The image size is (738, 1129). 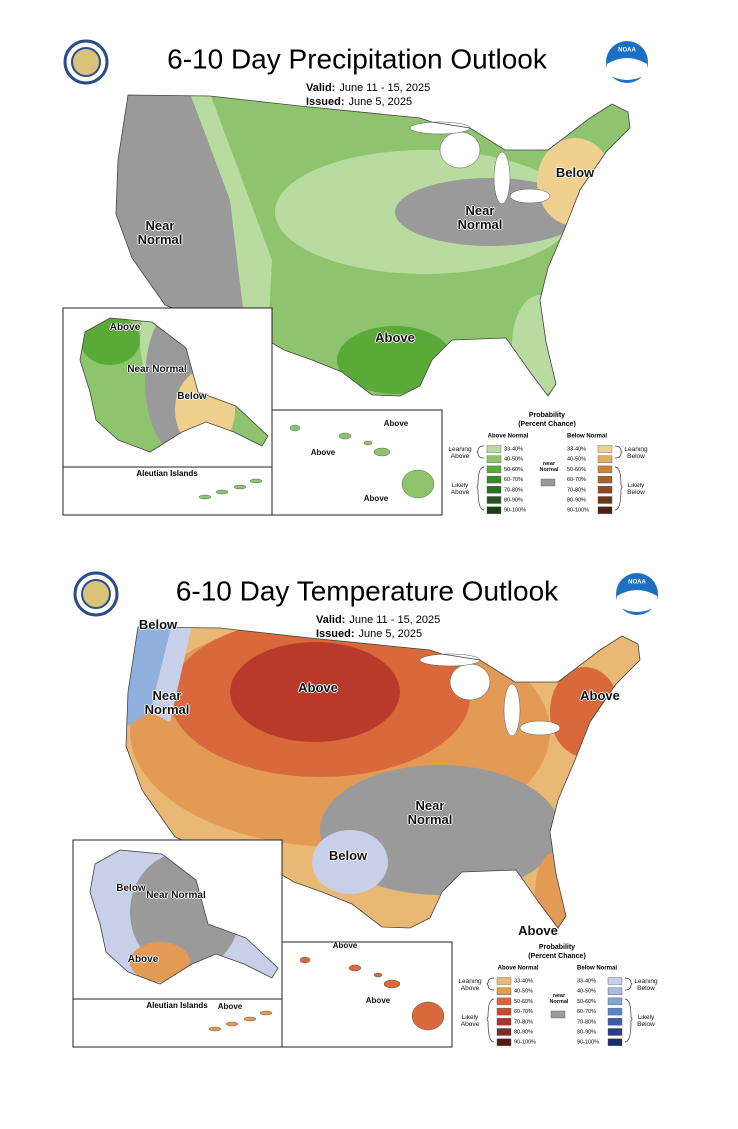 What do you see at coordinates (325, 102) in the screenshot?
I see `issued-label: Issued:` at bounding box center [325, 102].